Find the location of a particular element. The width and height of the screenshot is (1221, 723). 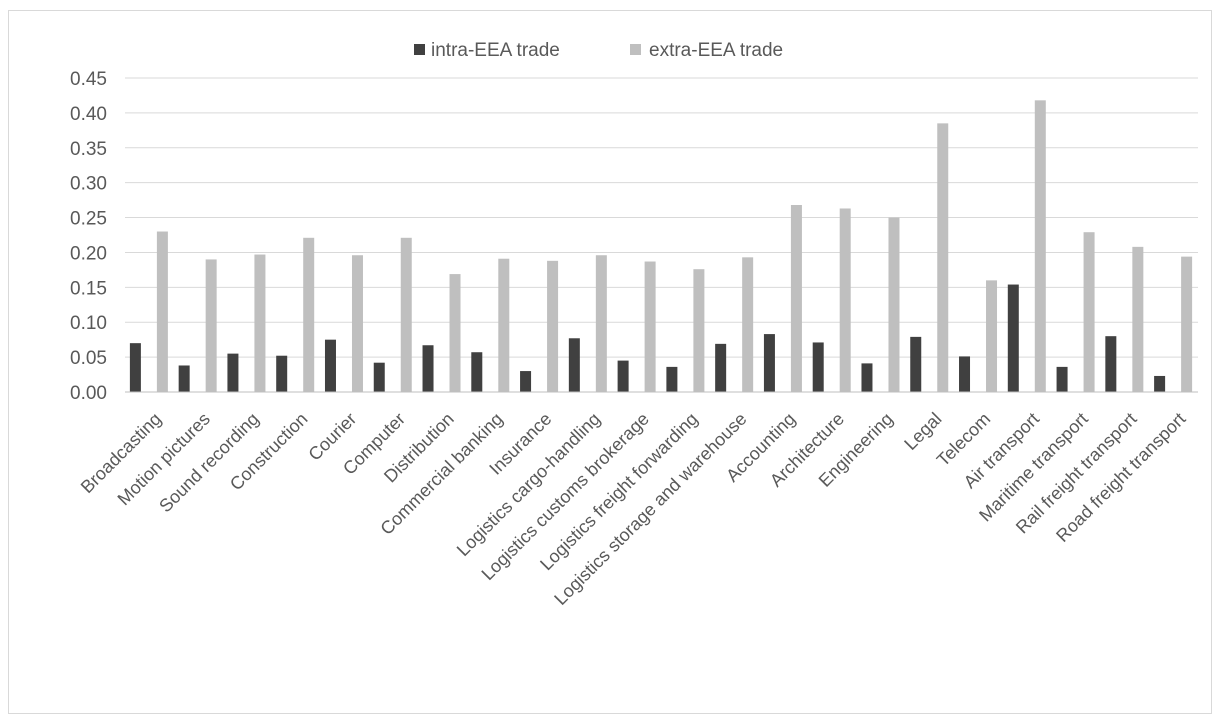

y-tick-label: 0.30 is located at coordinates (88, 184).